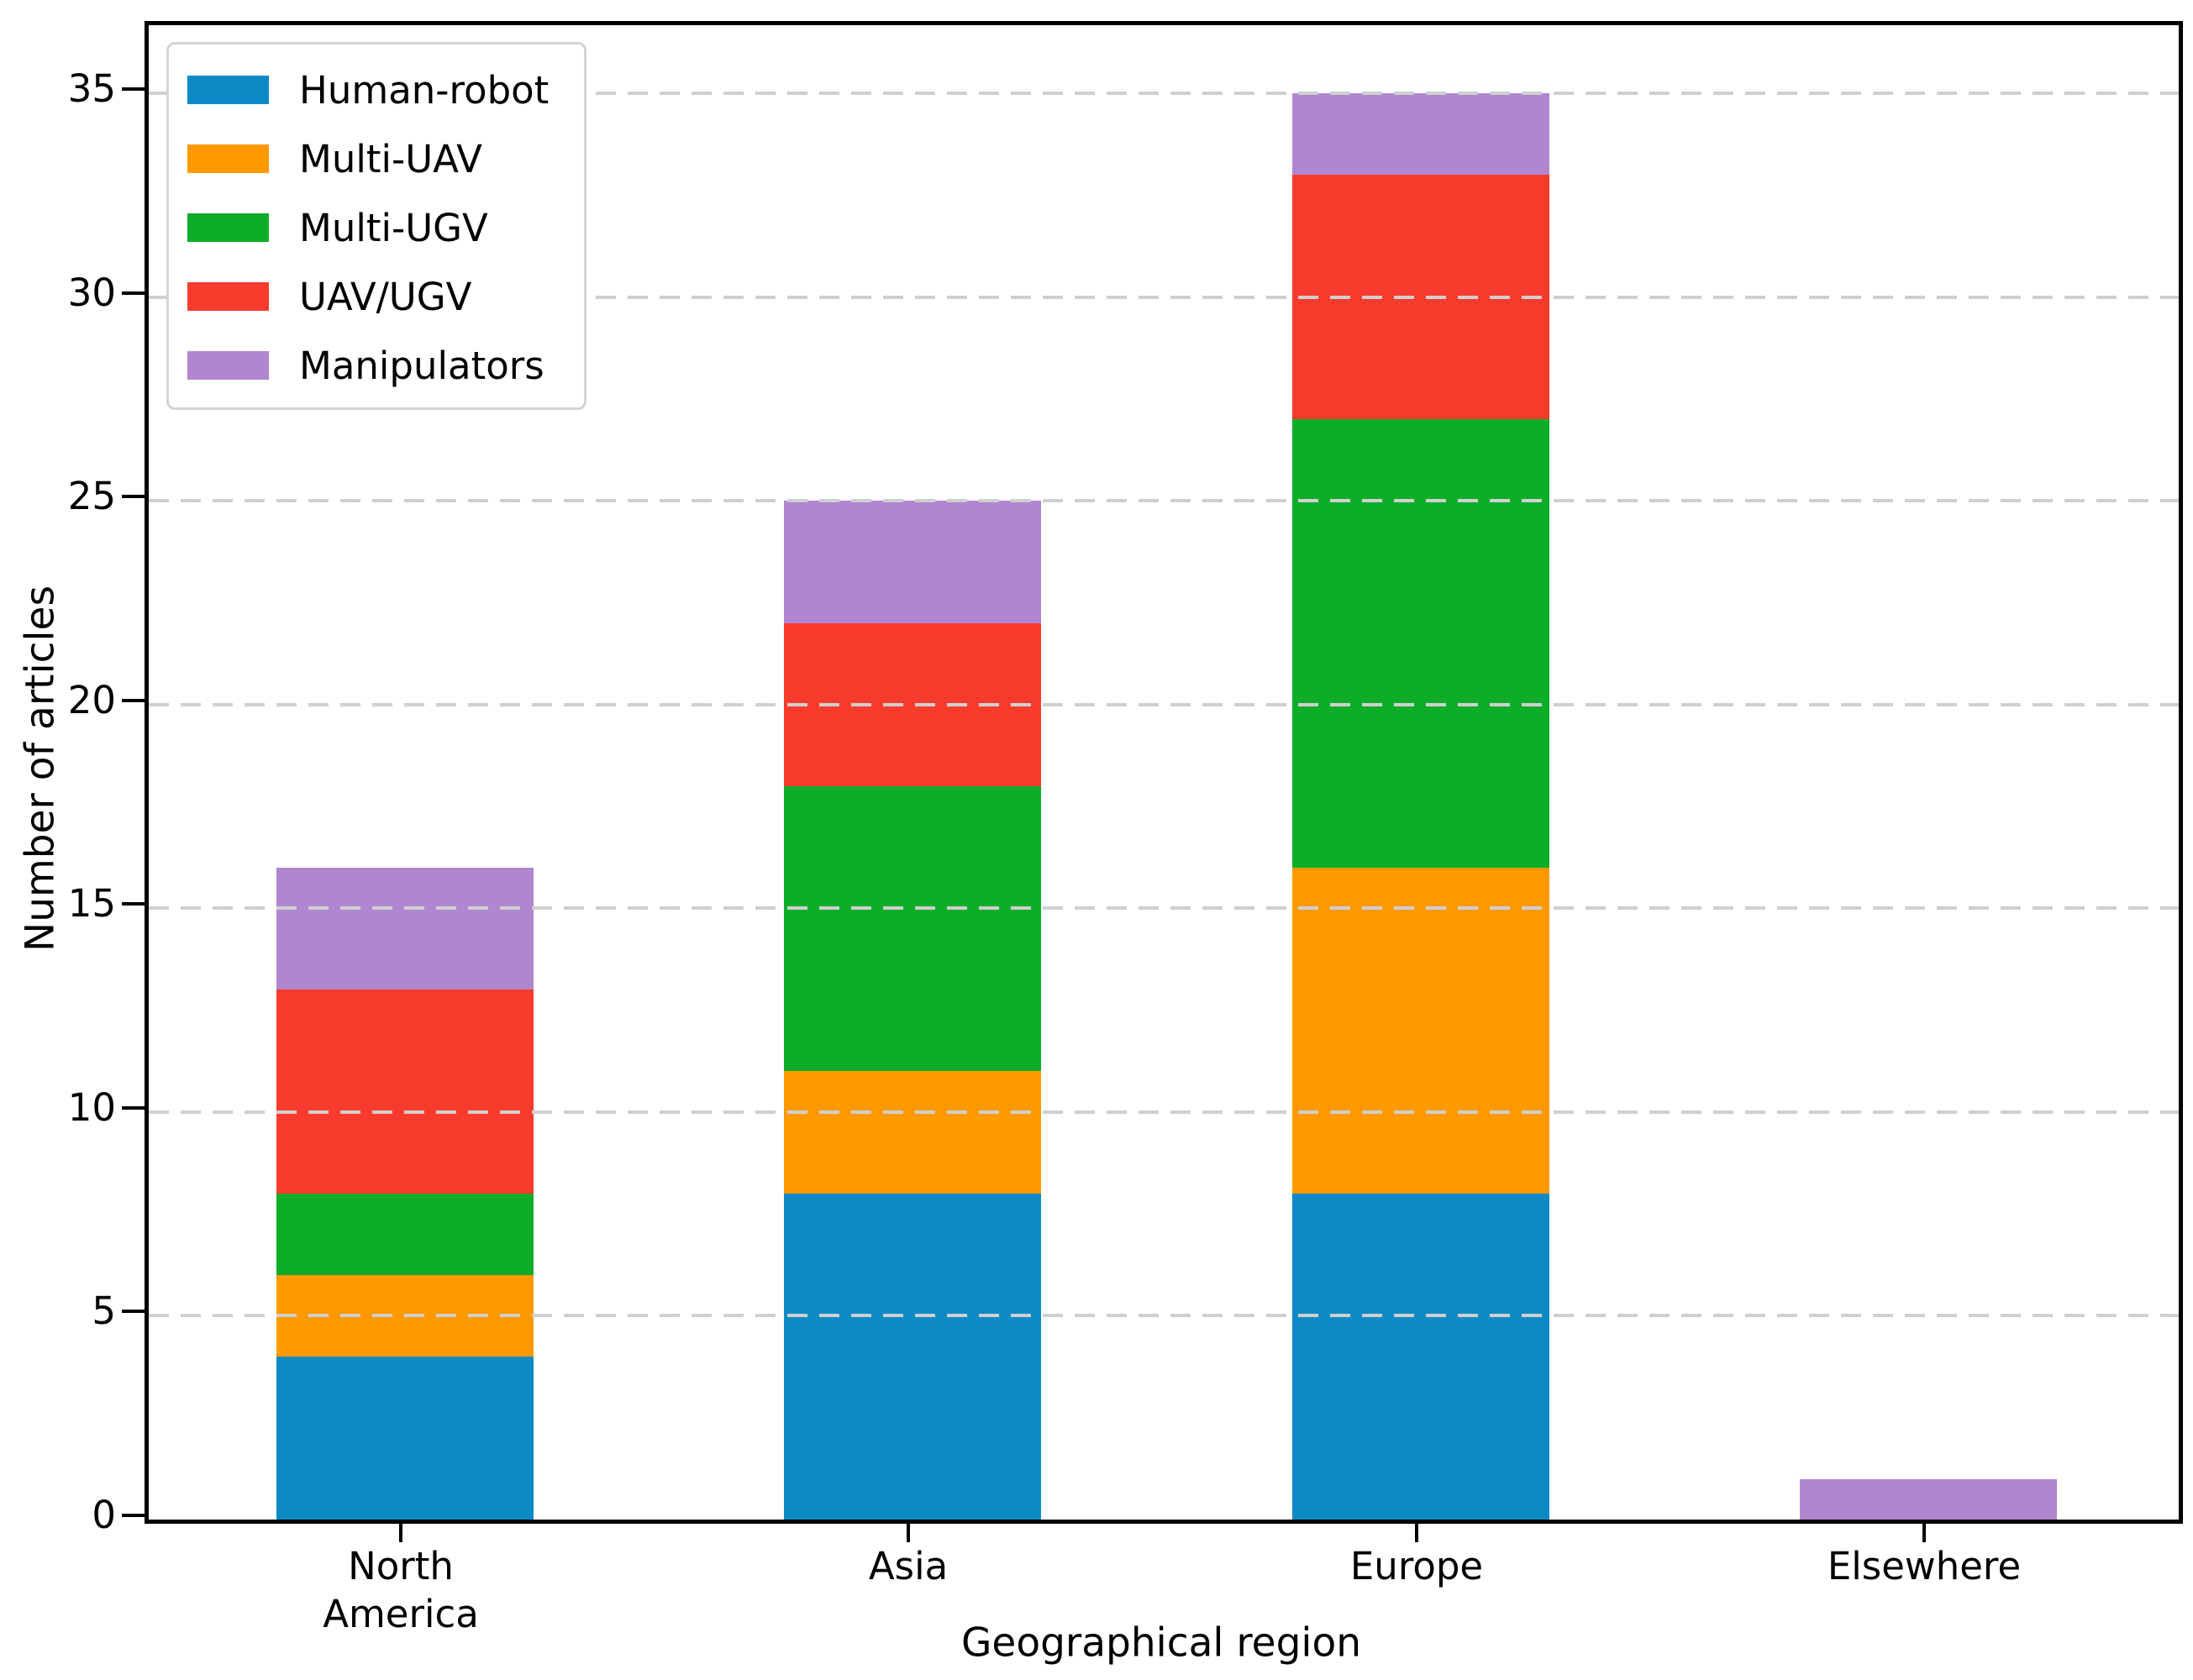  Describe the element at coordinates (1924, 1533) in the screenshot. I see `x-tick-mark-elsewhere` at that location.